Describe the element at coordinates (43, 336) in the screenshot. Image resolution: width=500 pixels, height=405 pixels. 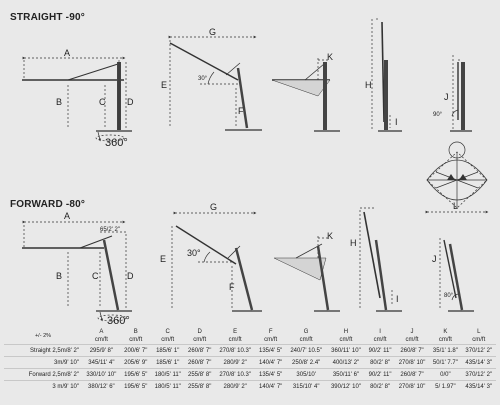
I see `tolerance-header: +/- 2%` at that location.